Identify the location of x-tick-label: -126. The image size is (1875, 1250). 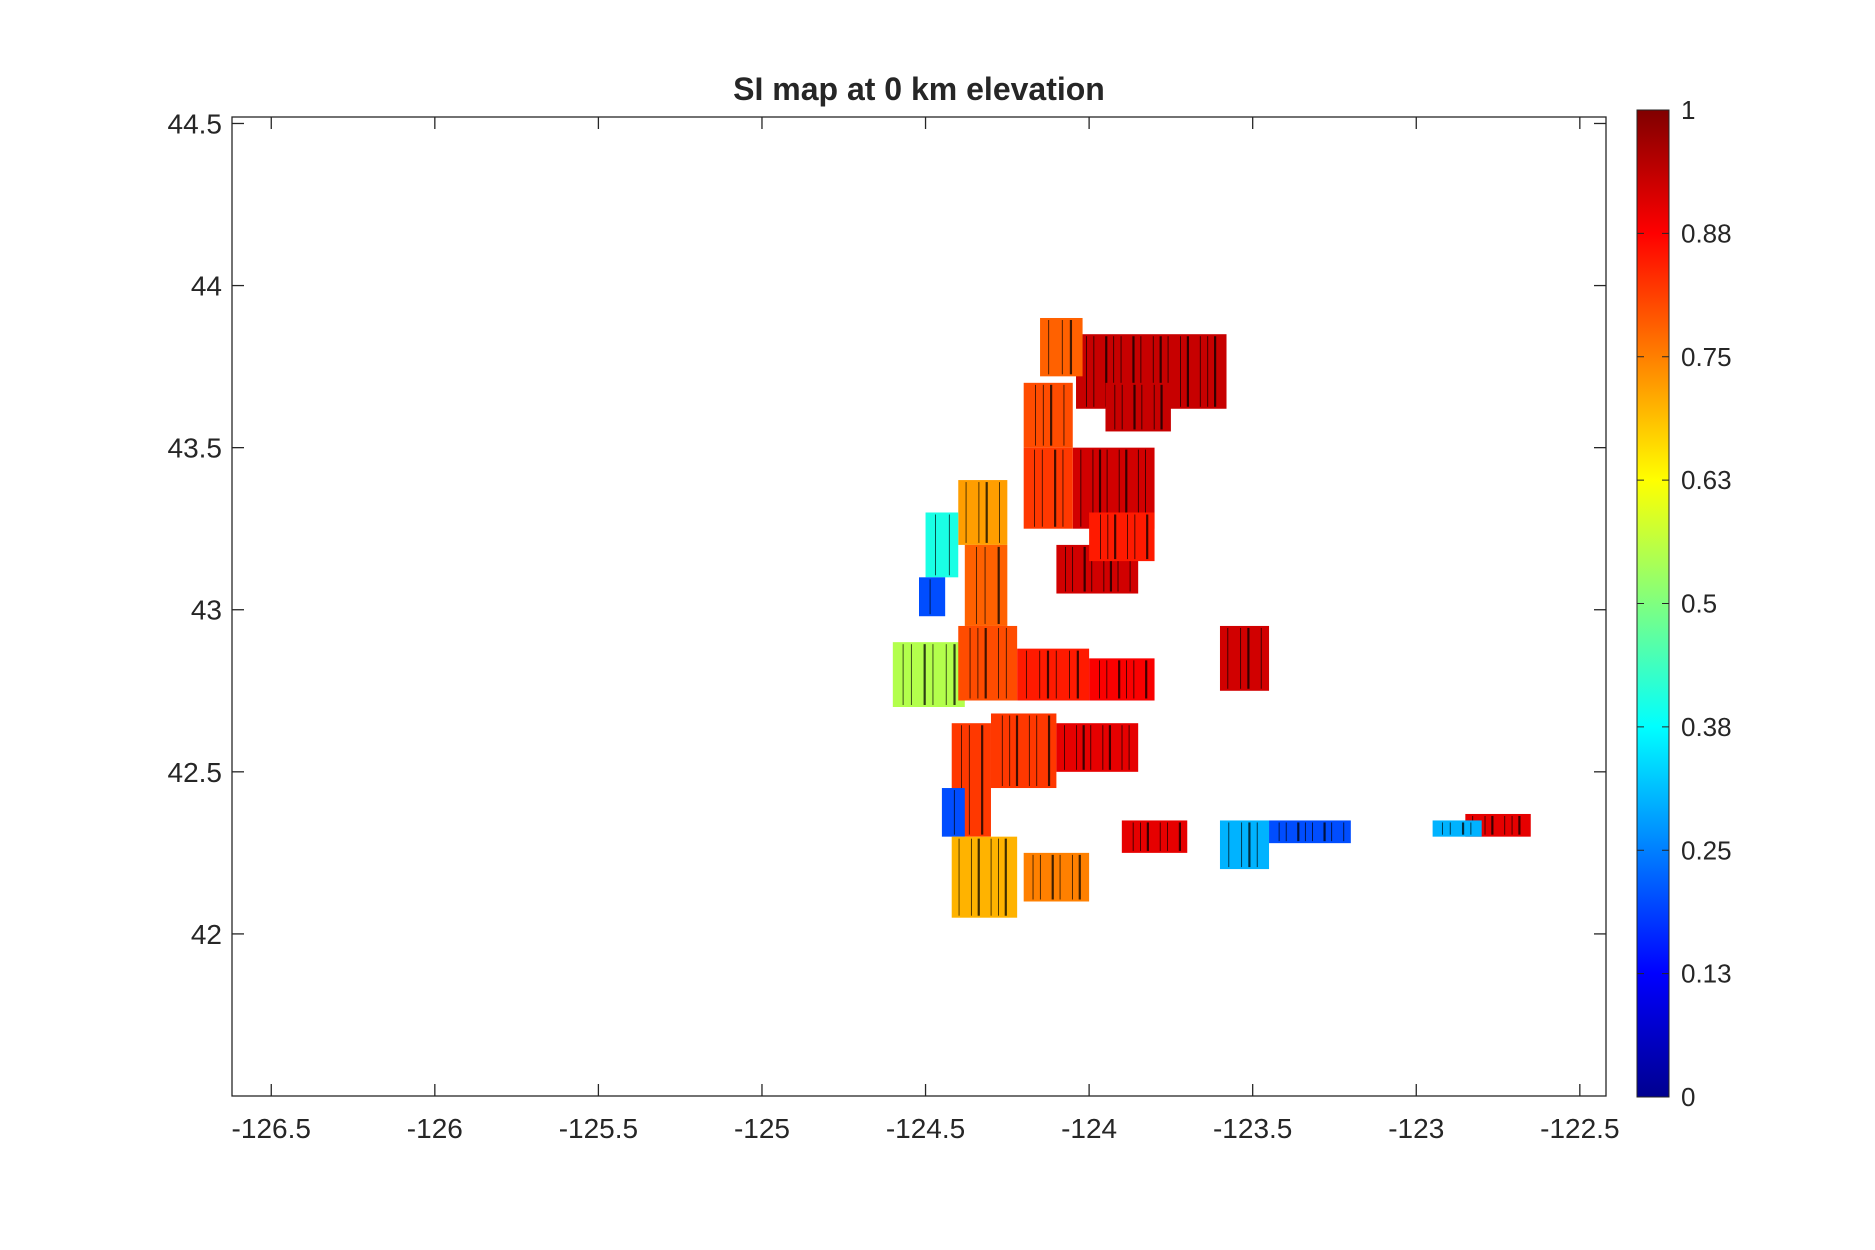
(435, 1128).